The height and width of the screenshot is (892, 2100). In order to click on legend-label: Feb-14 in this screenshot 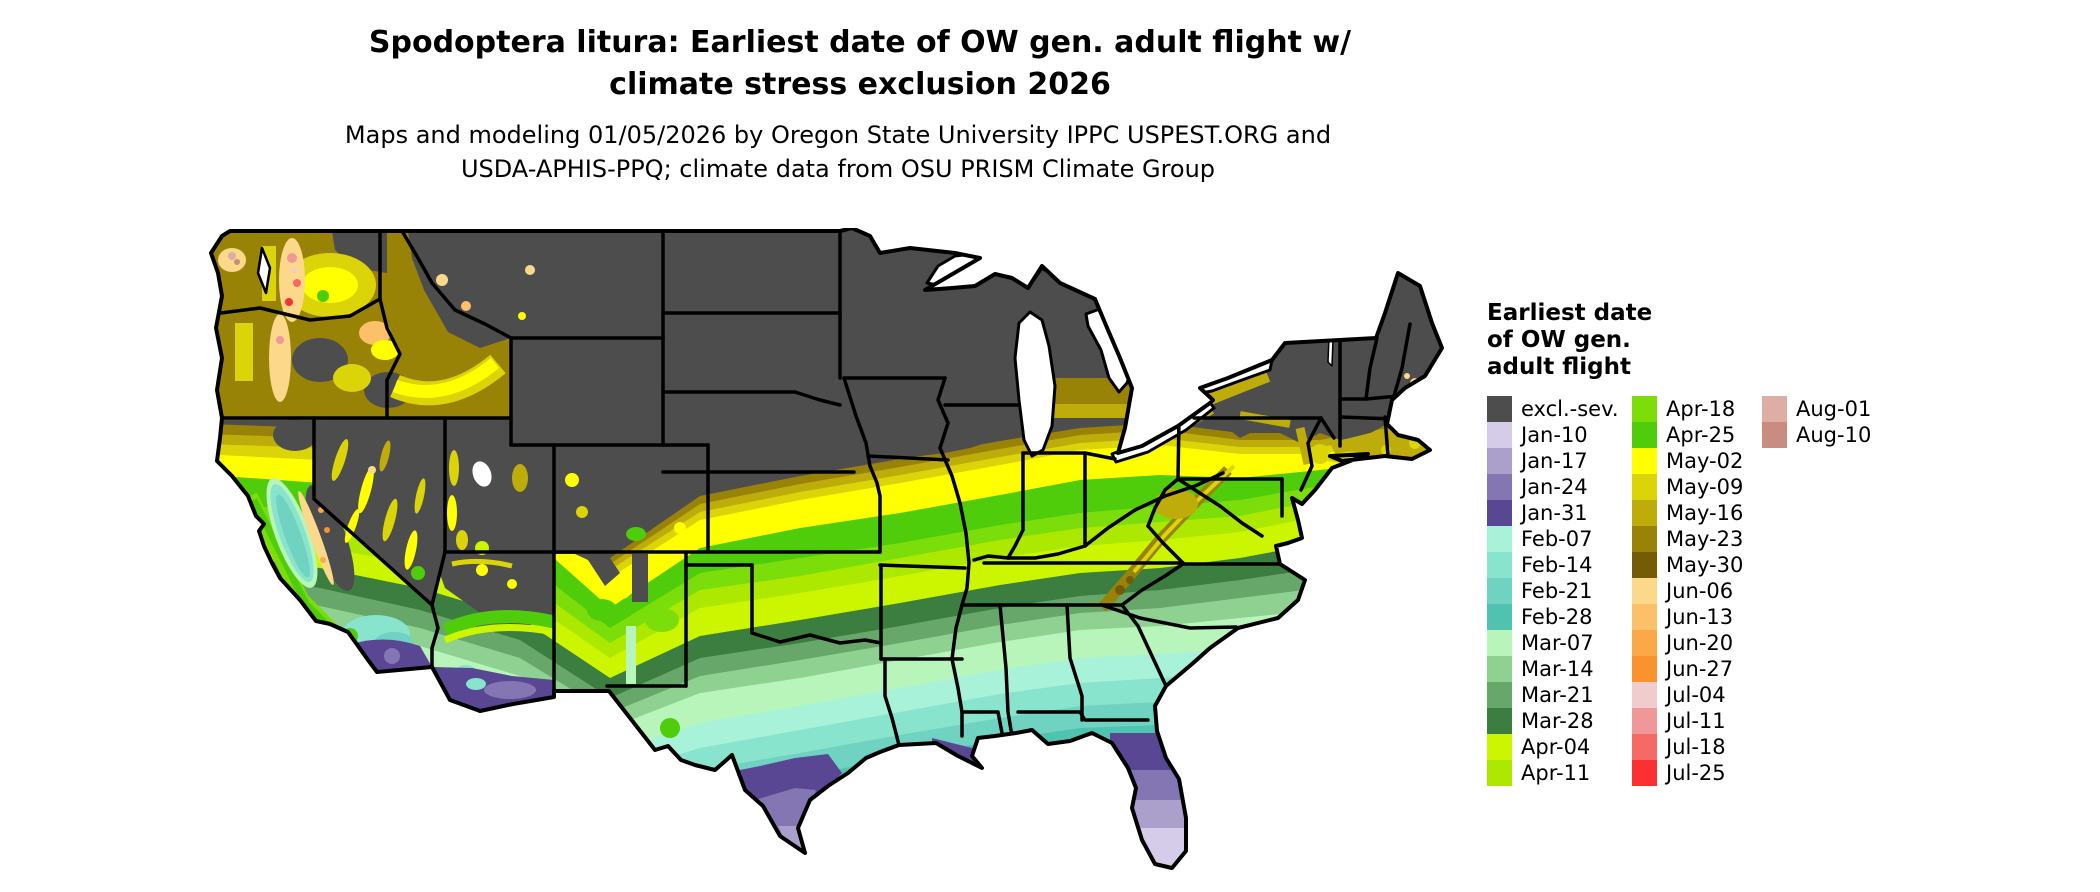, I will do `click(1557, 565)`.